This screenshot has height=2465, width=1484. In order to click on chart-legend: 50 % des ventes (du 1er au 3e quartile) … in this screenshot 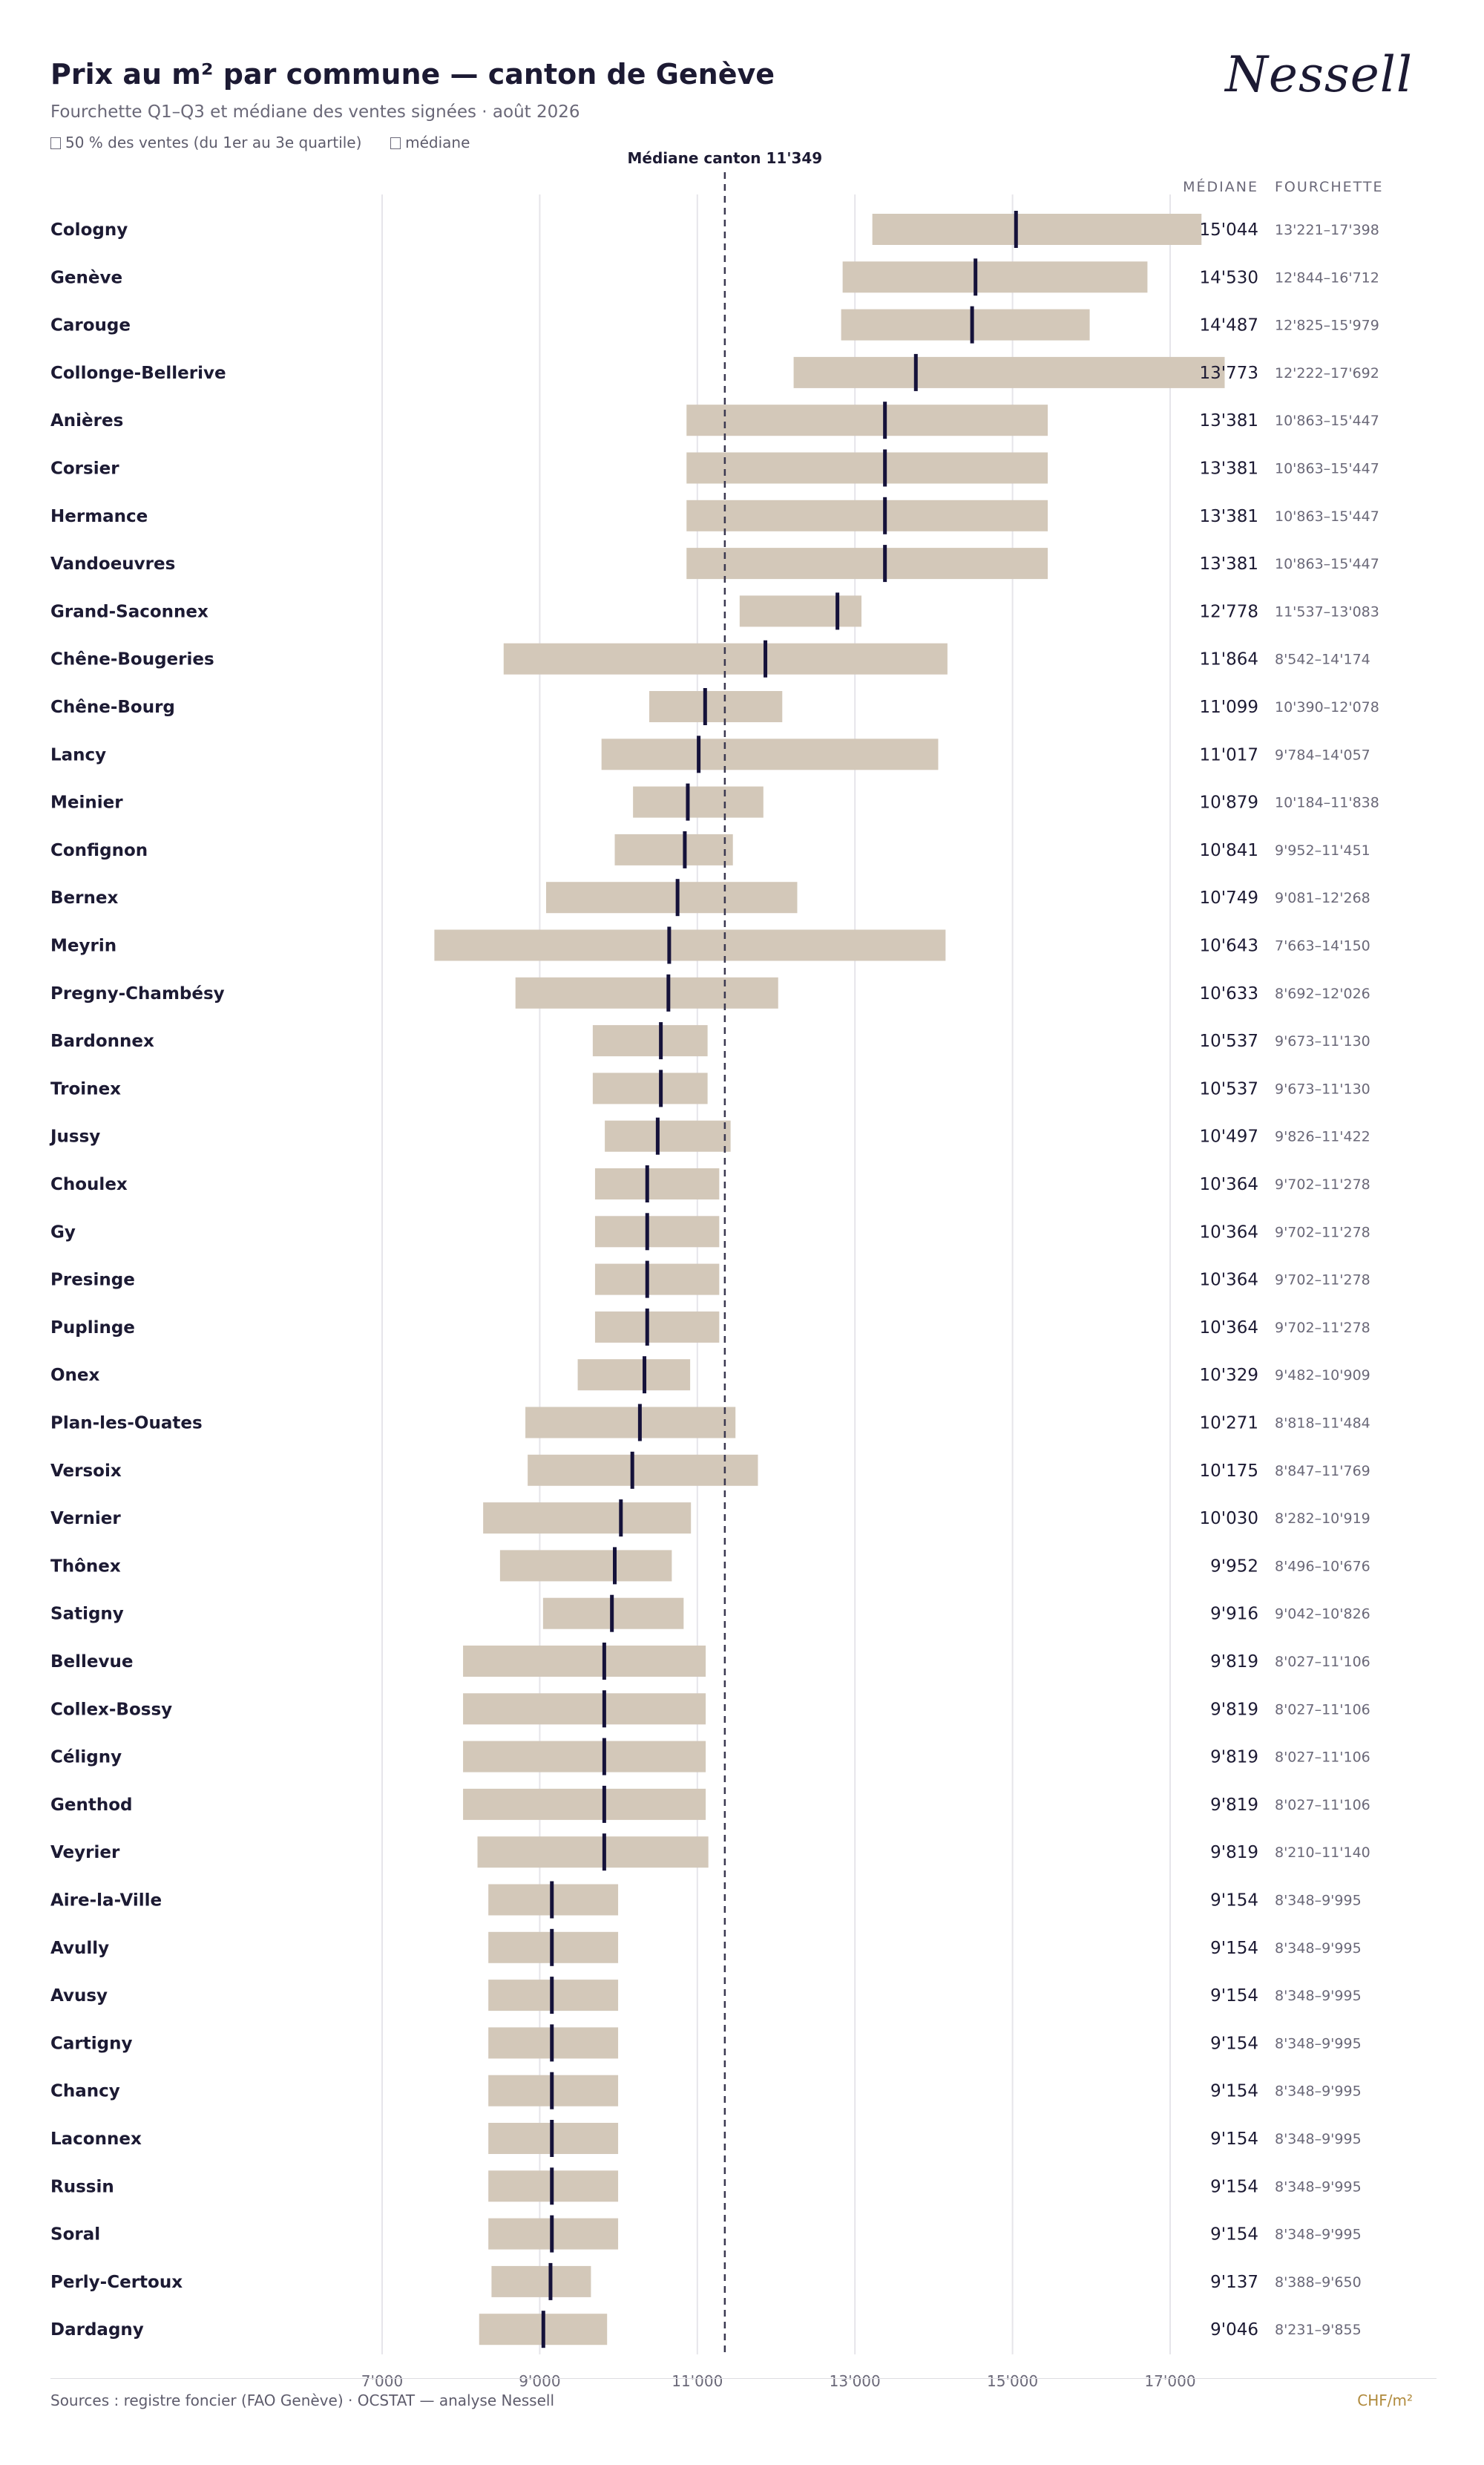, I will do `click(260, 142)`.